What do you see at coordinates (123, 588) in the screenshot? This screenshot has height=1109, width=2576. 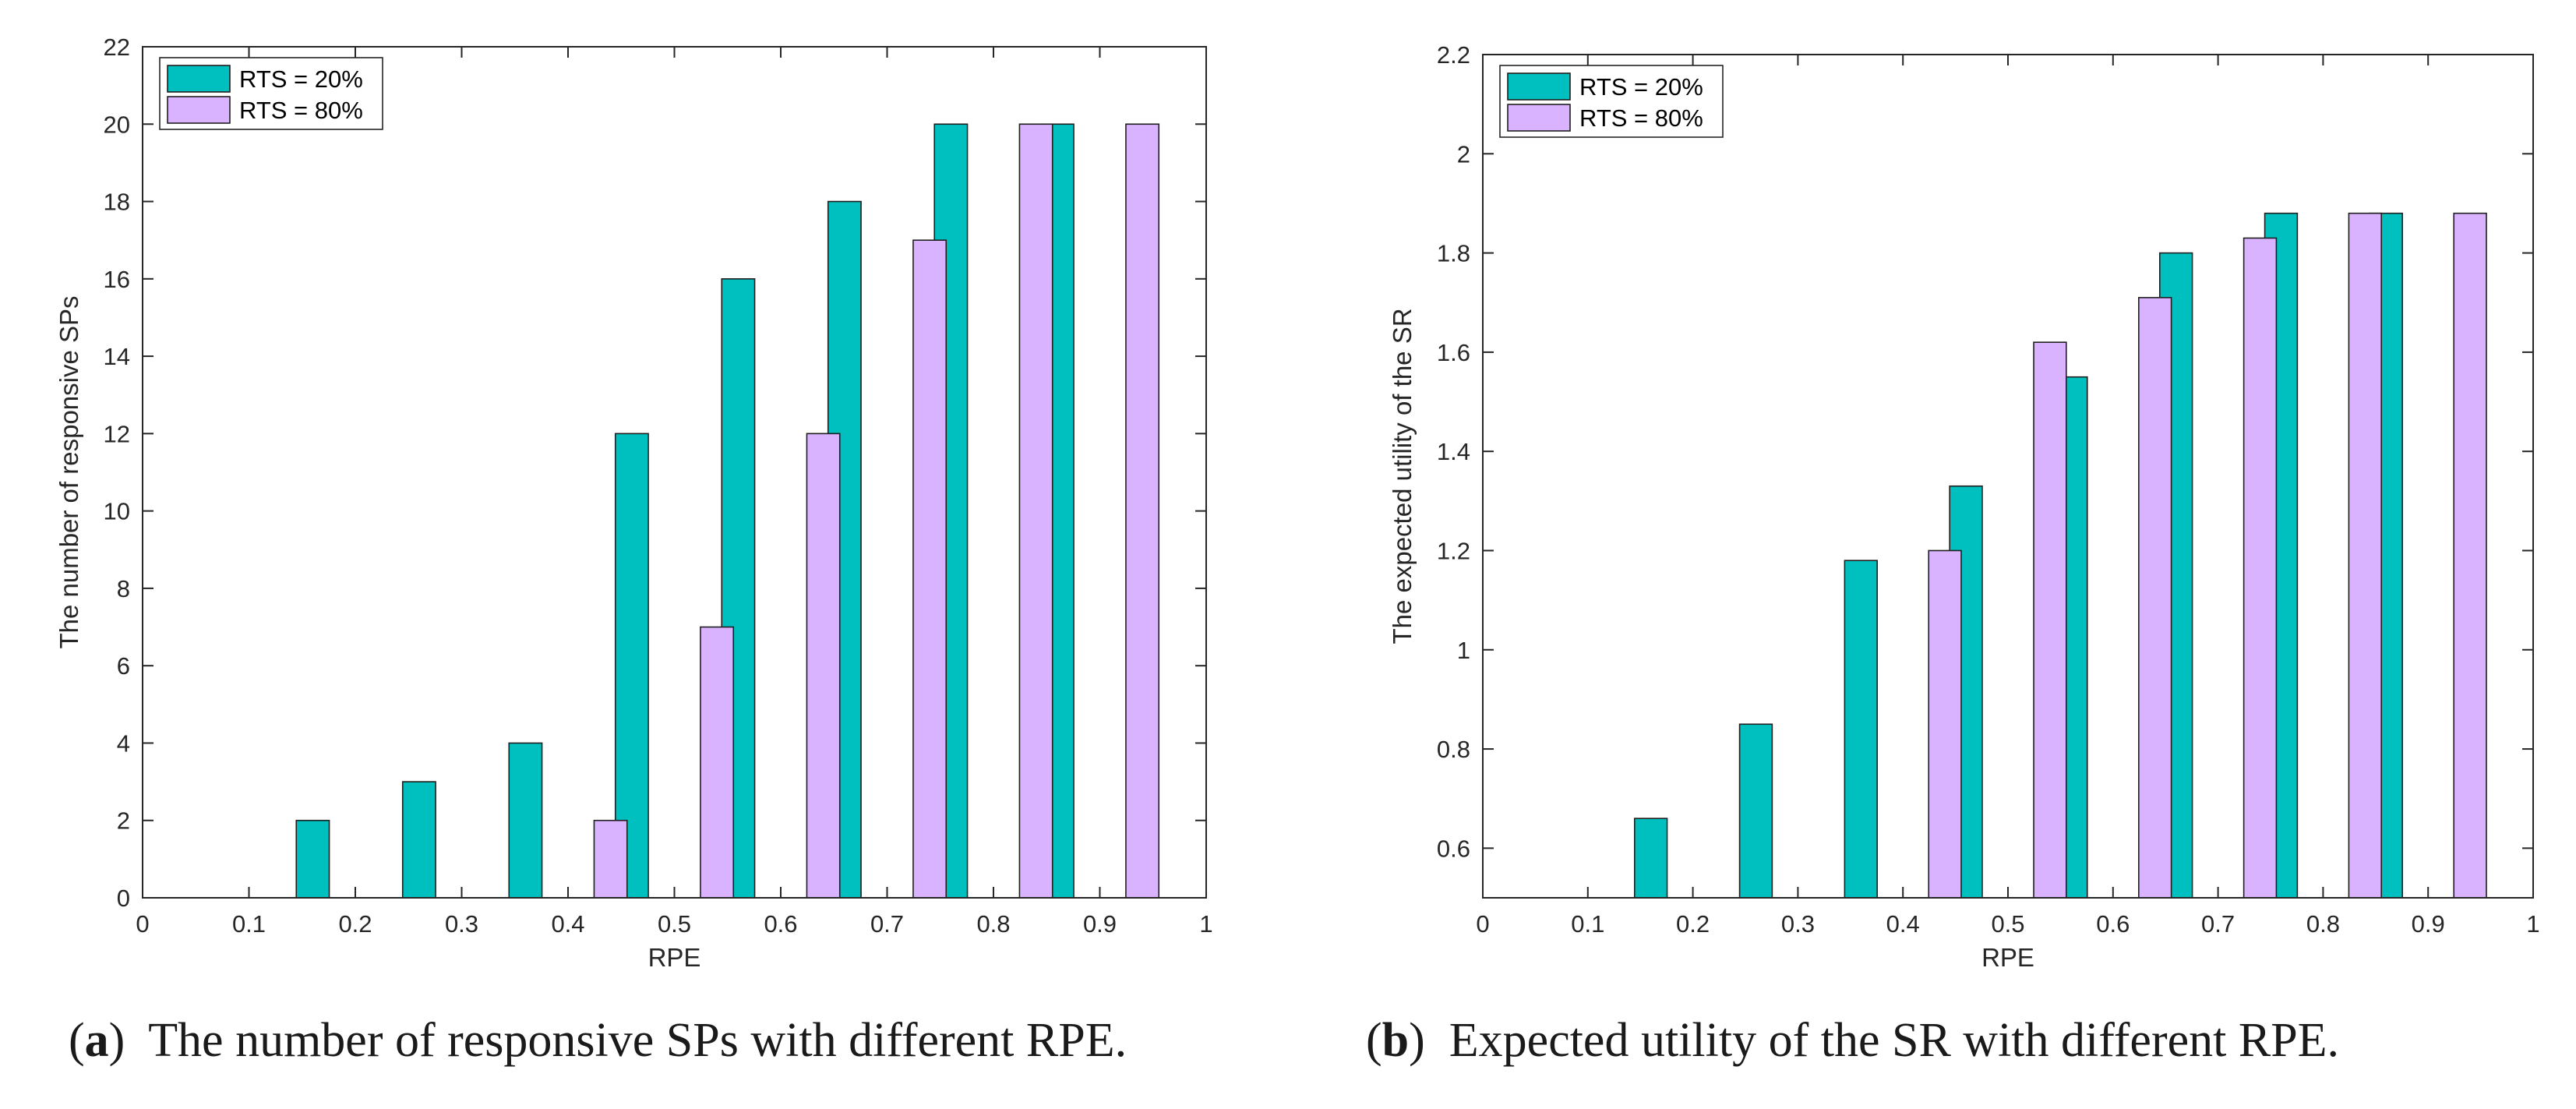 I see `y-tick-label: 8` at bounding box center [123, 588].